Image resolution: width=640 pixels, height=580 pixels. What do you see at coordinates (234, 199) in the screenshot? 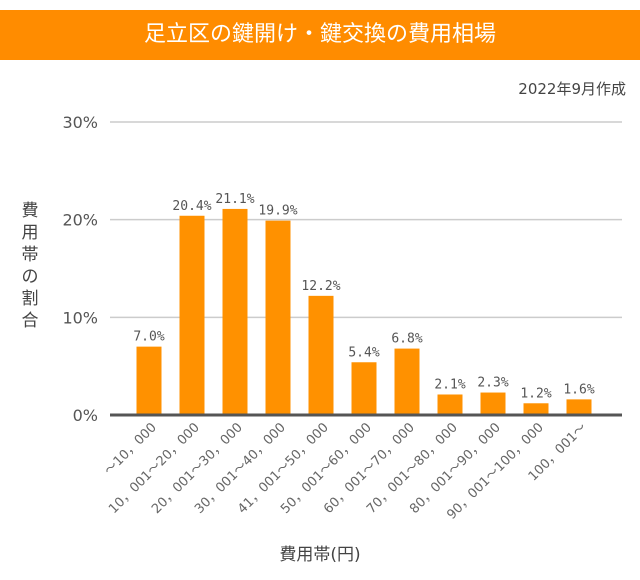
I see `data-label: 21.1%` at bounding box center [234, 199].